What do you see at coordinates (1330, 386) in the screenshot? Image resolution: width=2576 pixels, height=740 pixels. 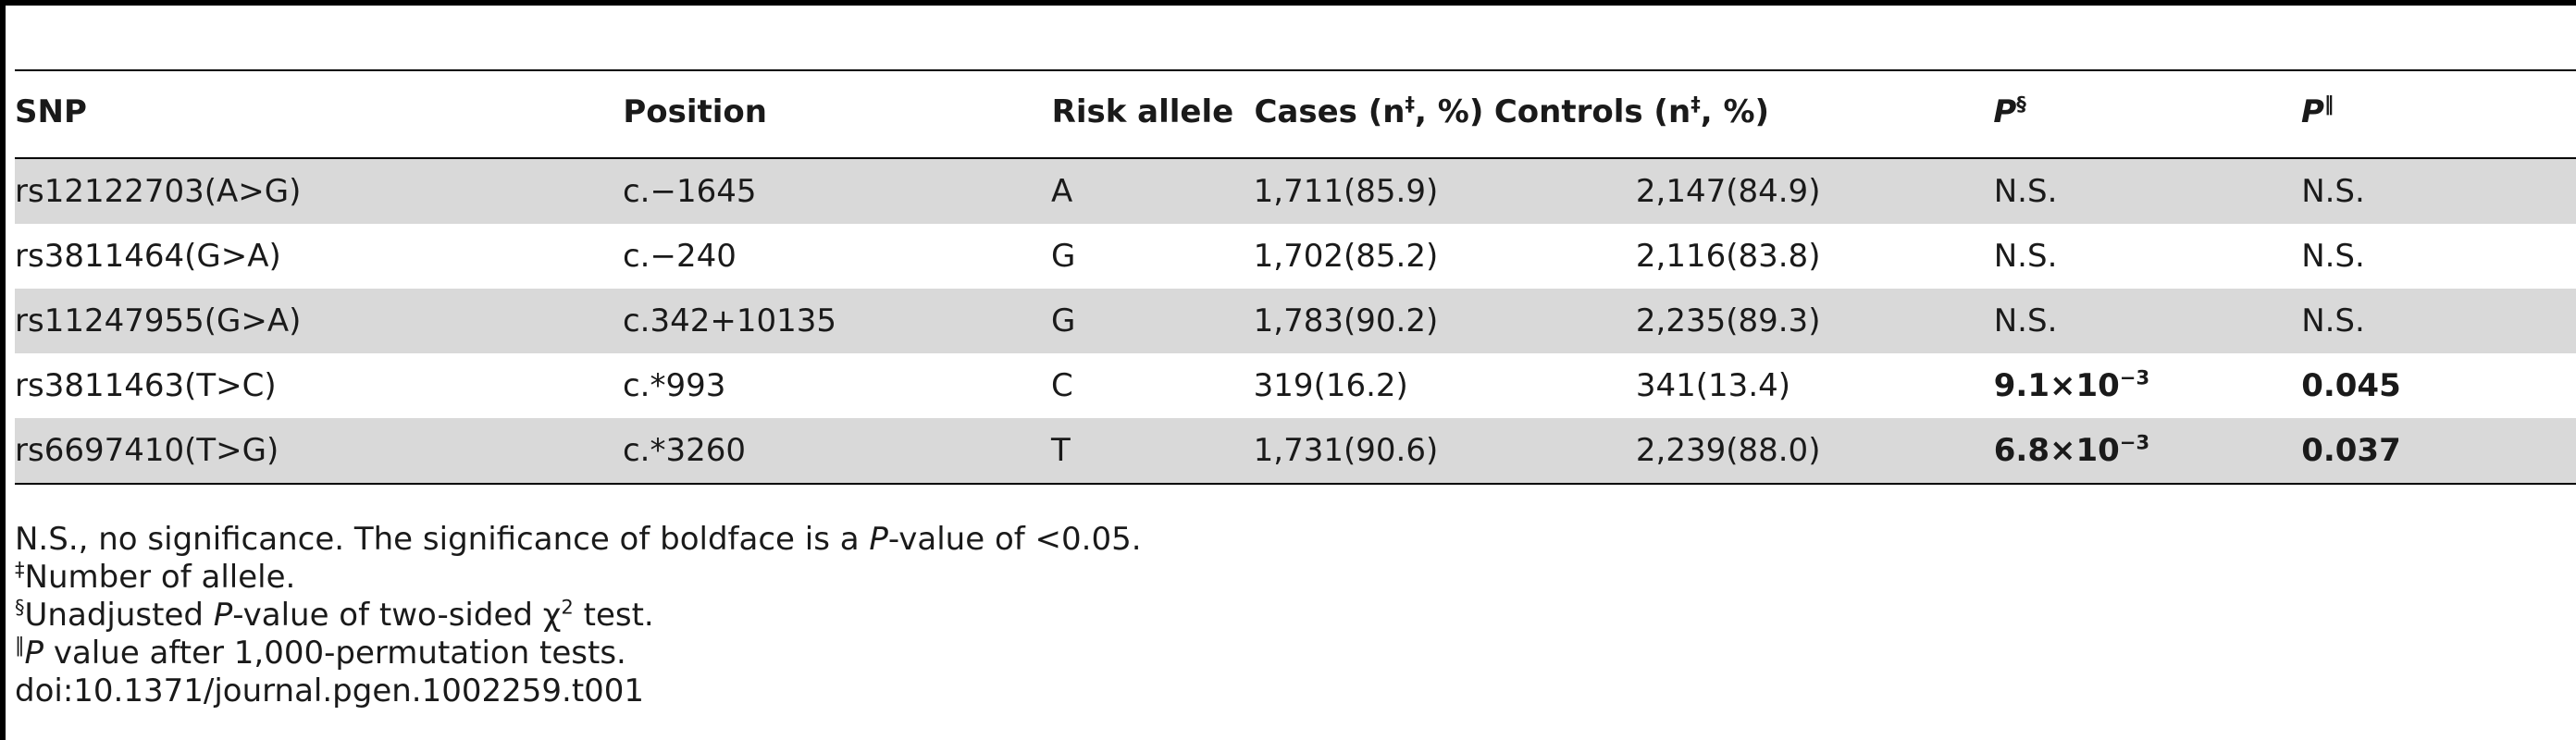 I see `cell-cases: 319(16.2)` at bounding box center [1330, 386].